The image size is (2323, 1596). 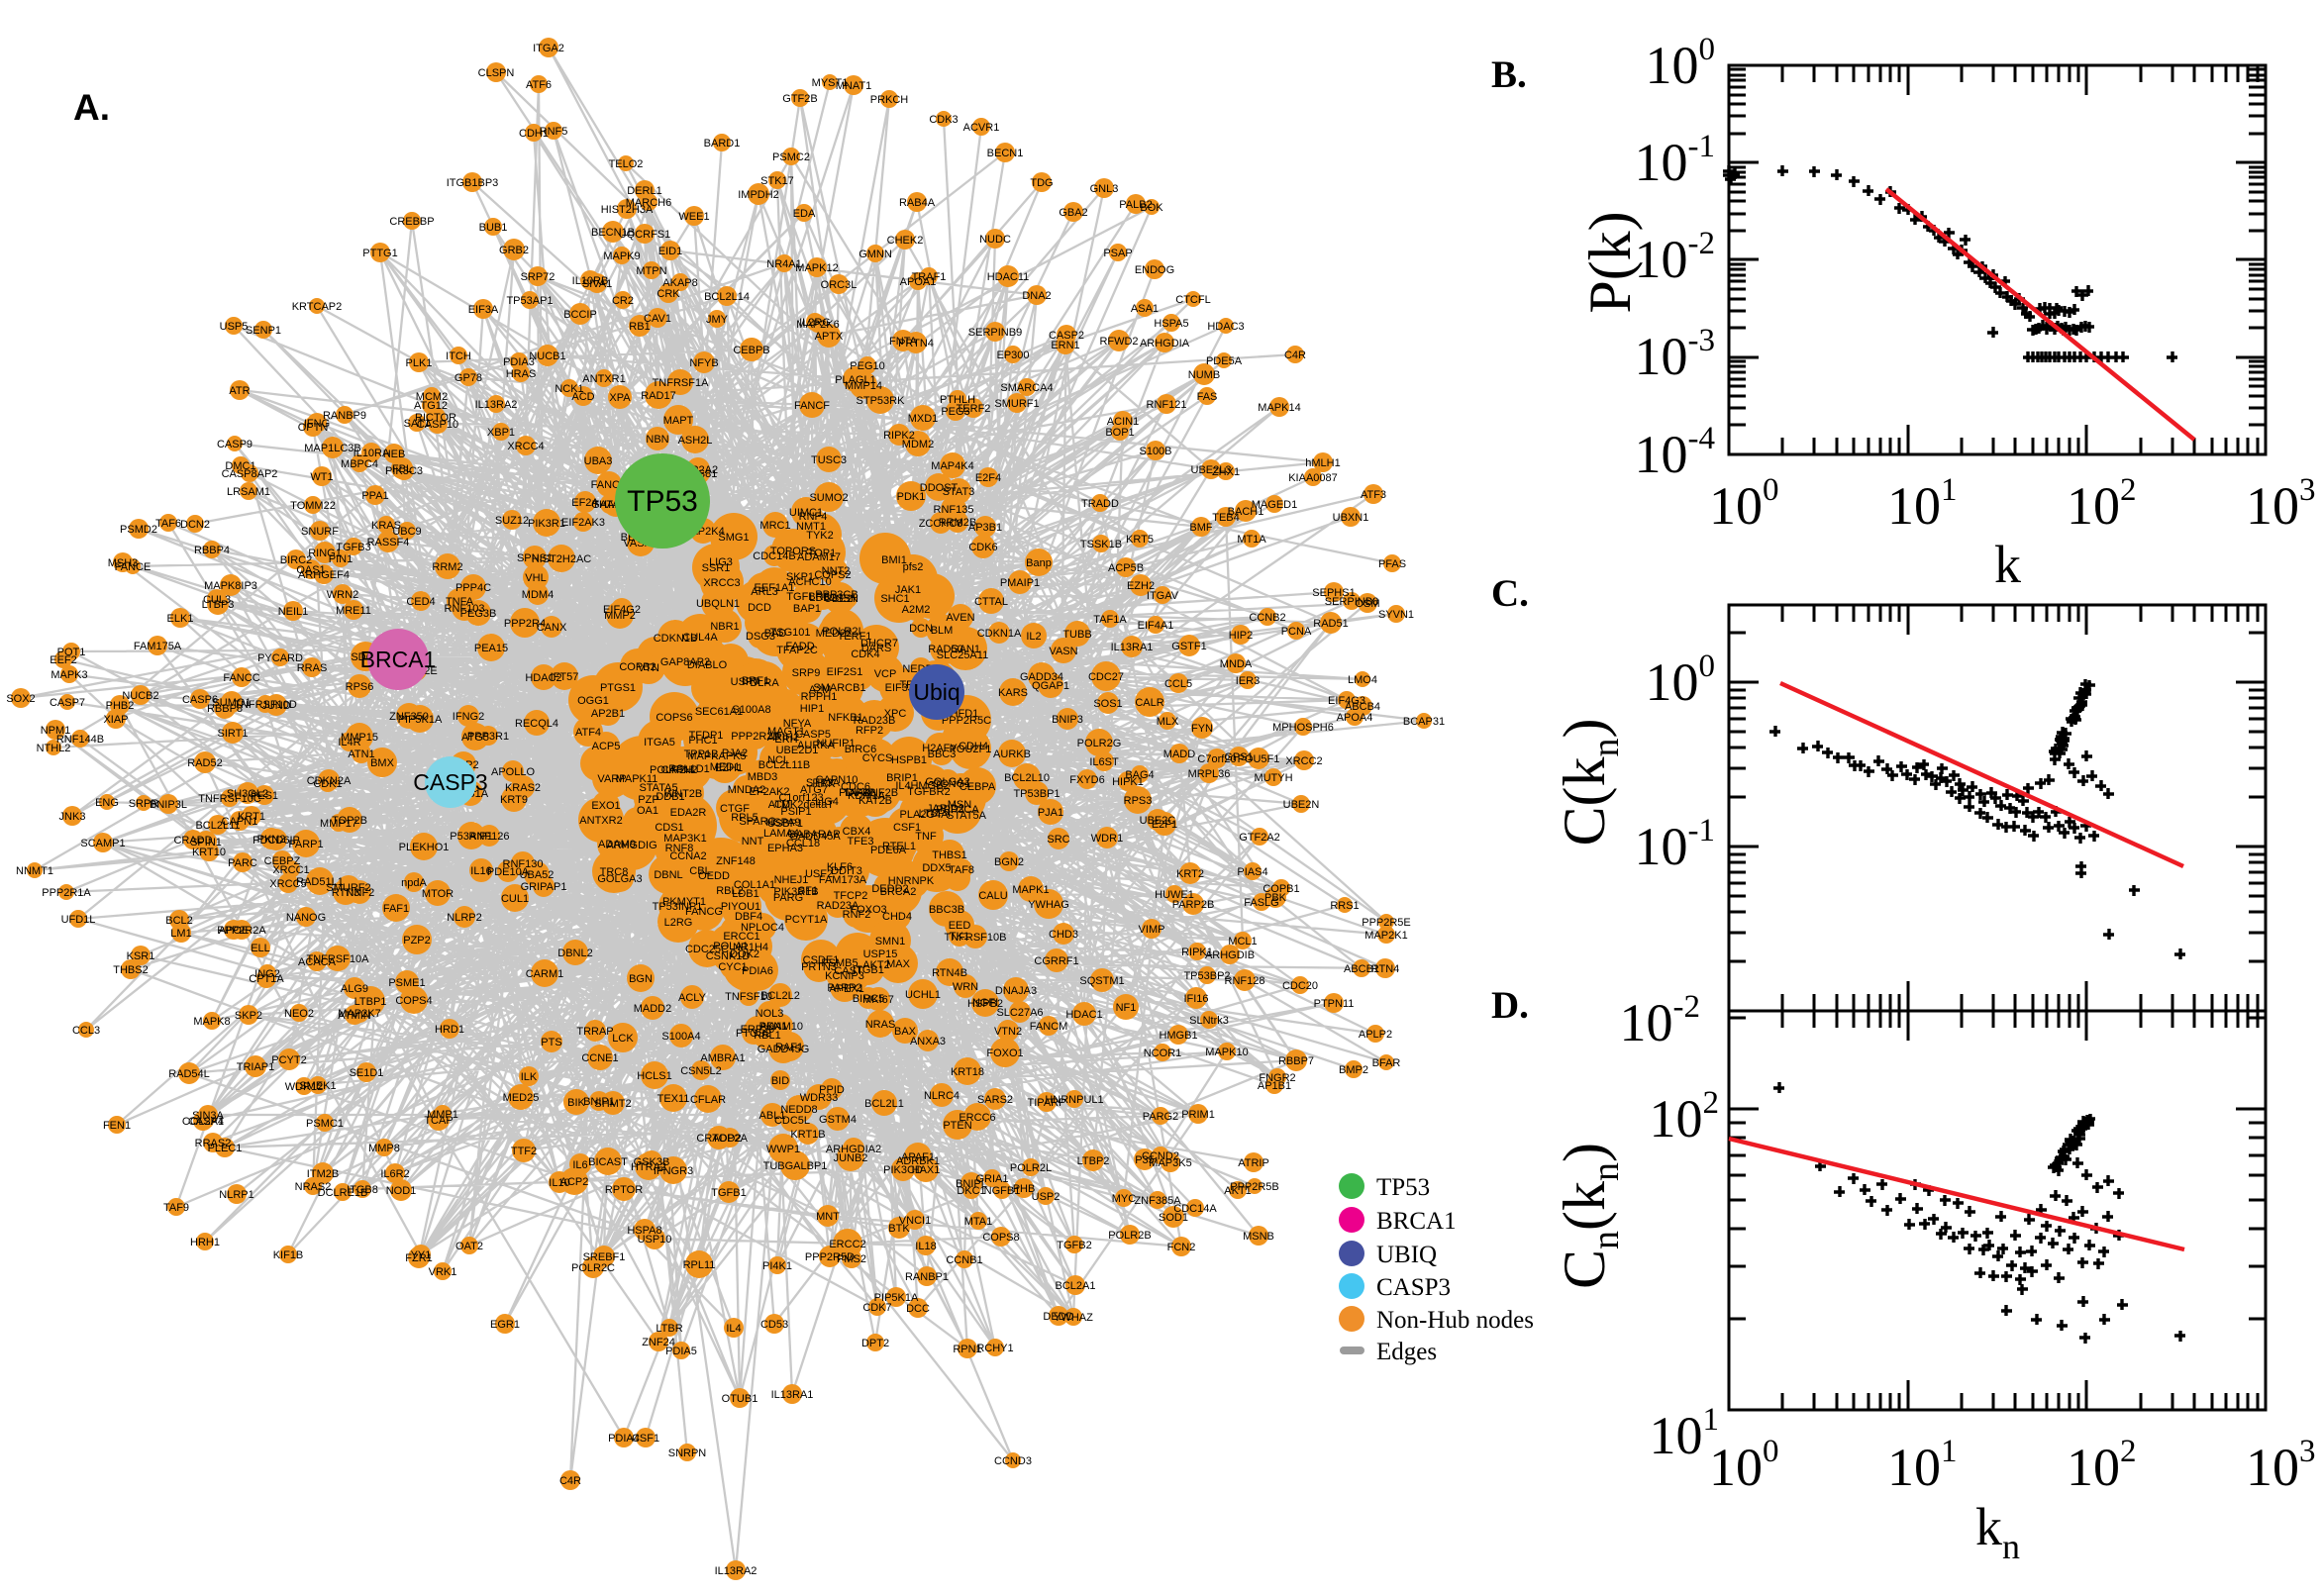 What do you see at coordinates (1589, 1216) in the screenshot?
I see `svg-text: Cn(kn)` at bounding box center [1589, 1216].